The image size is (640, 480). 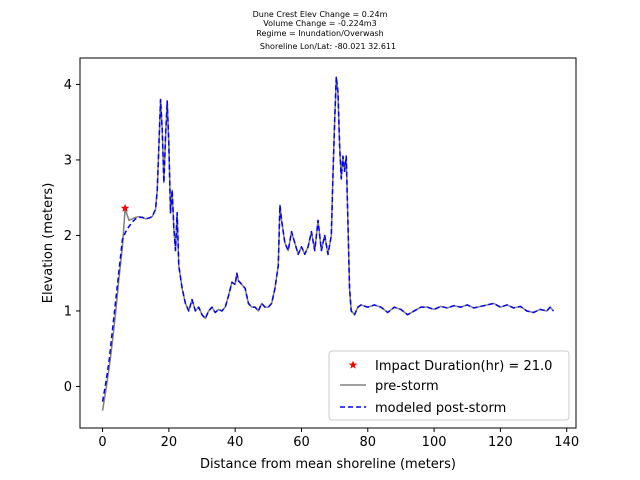 I want to click on y-axis-label: Elevation (meters), so click(x=48, y=243).